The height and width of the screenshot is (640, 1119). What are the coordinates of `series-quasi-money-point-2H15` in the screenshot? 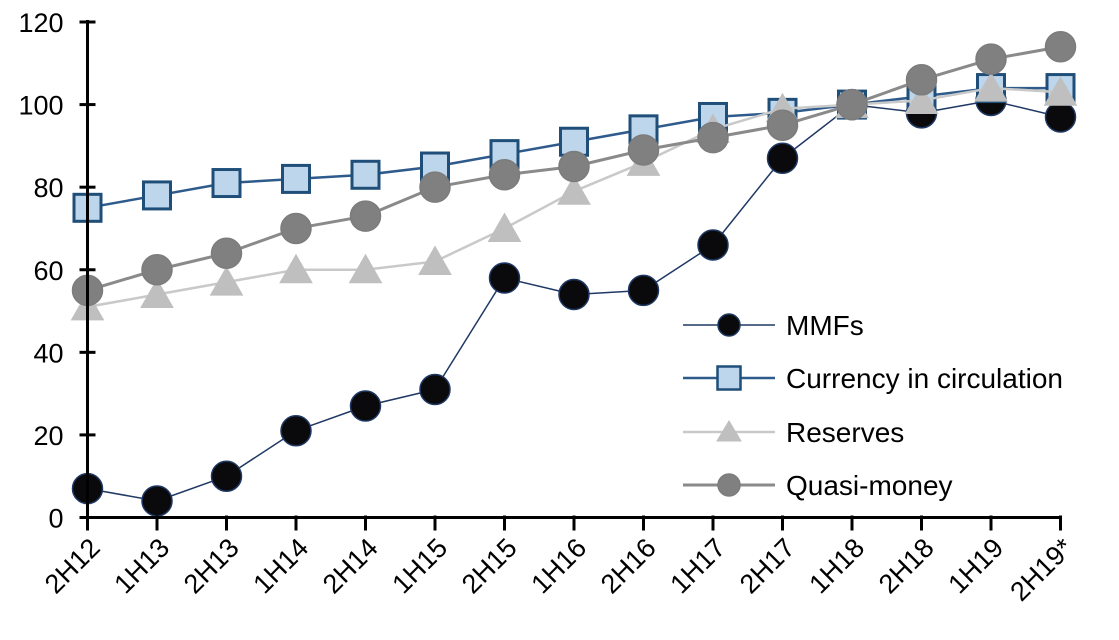 It's located at (504, 175).